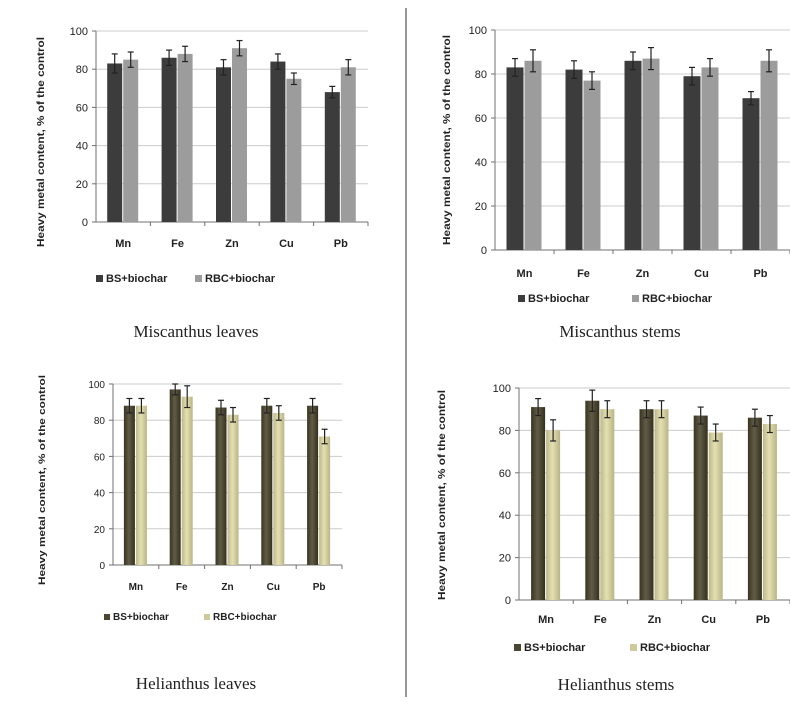 This screenshot has height=702, width=790. I want to click on legend: BS+biochar RBC+biochar, so click(190, 617).